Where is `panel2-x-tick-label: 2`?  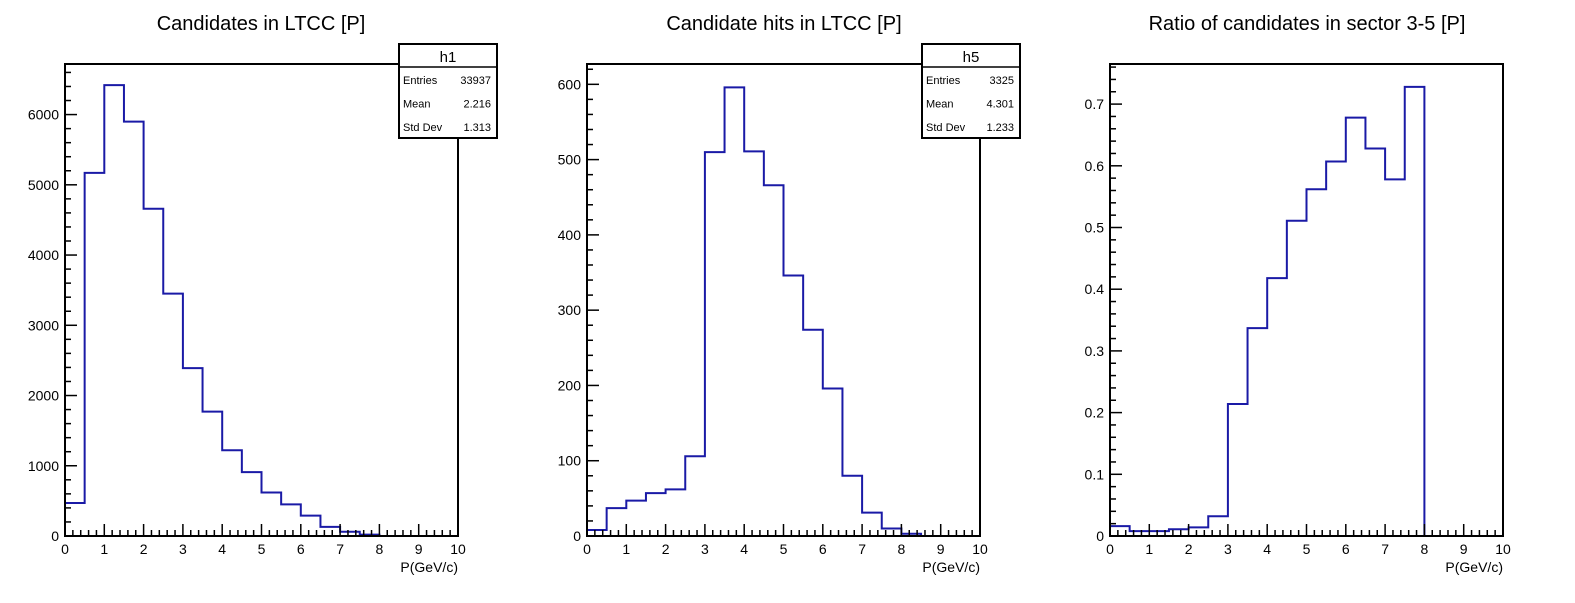
panel2-x-tick-label: 2 is located at coordinates (666, 549).